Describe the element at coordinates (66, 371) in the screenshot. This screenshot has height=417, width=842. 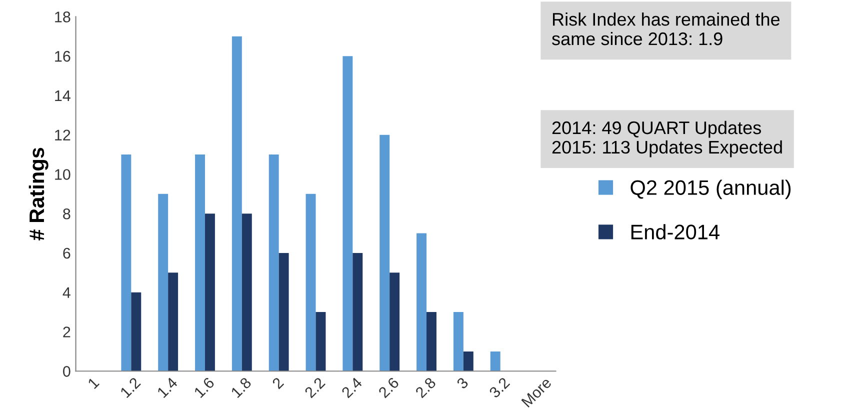
I see `y-tick-label: 0` at that location.